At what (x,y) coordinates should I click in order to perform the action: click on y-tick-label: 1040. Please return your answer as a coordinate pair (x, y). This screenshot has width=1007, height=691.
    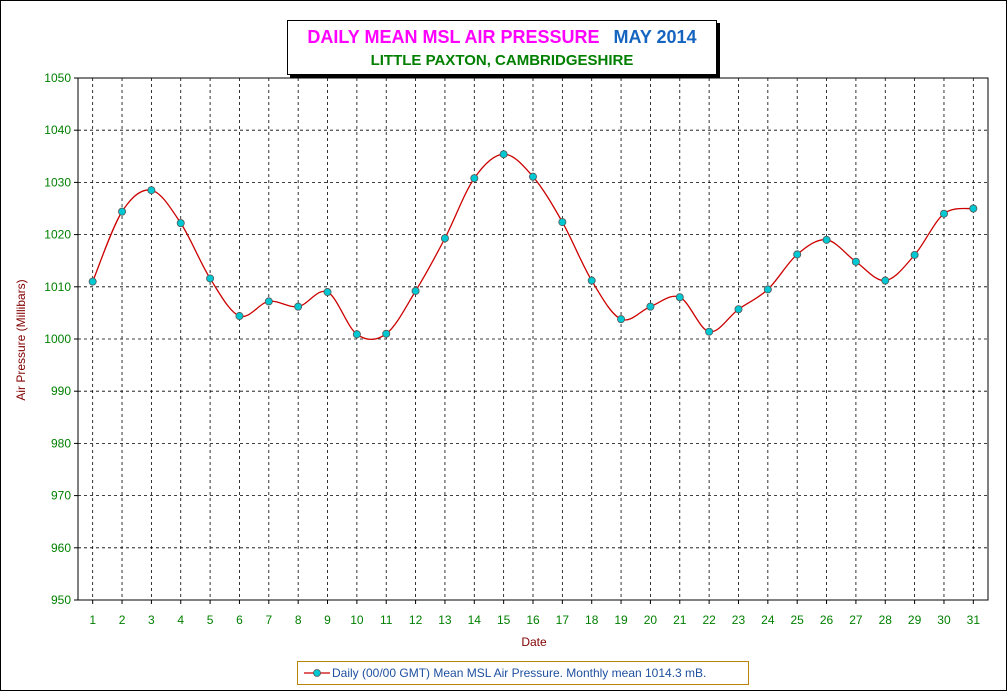
    Looking at the image, I should click on (57, 130).